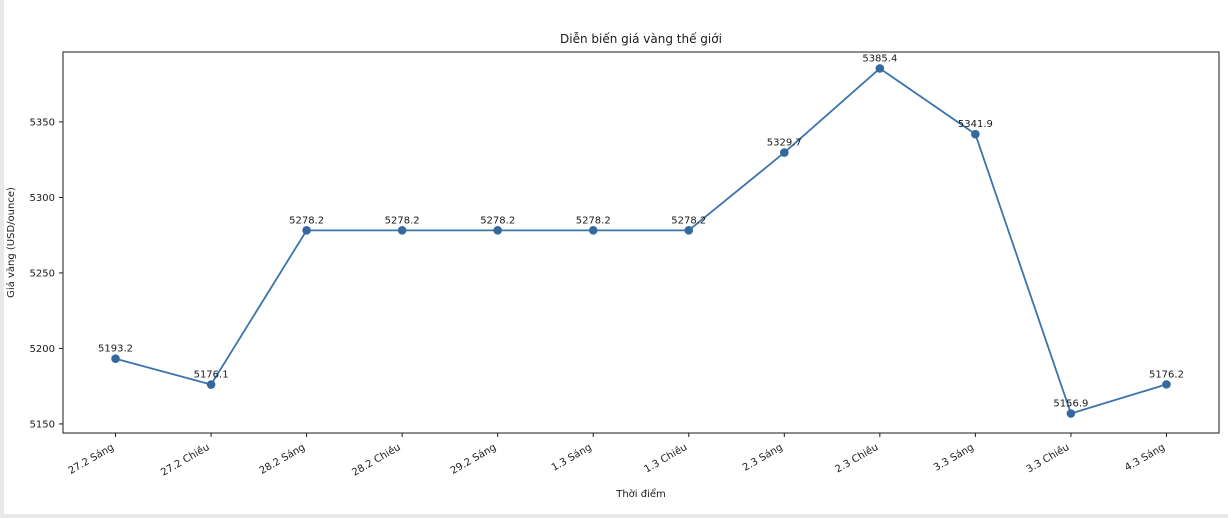 This screenshot has width=1228, height=518. What do you see at coordinates (11, 242) in the screenshot?
I see `y-axis-label: Giá vàng (USD/ounce)` at bounding box center [11, 242].